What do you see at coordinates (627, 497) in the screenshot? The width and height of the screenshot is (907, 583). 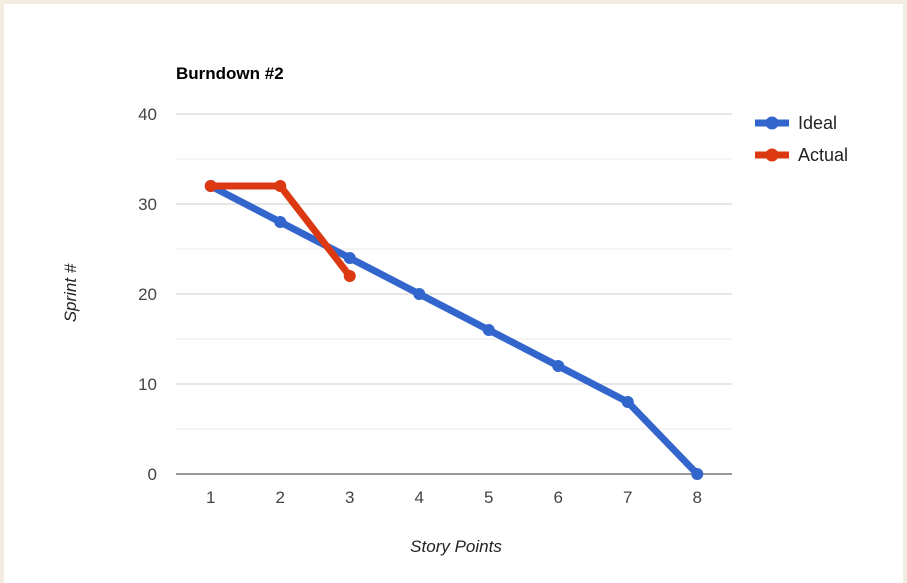 I see `x-tick-label: 7` at bounding box center [627, 497].